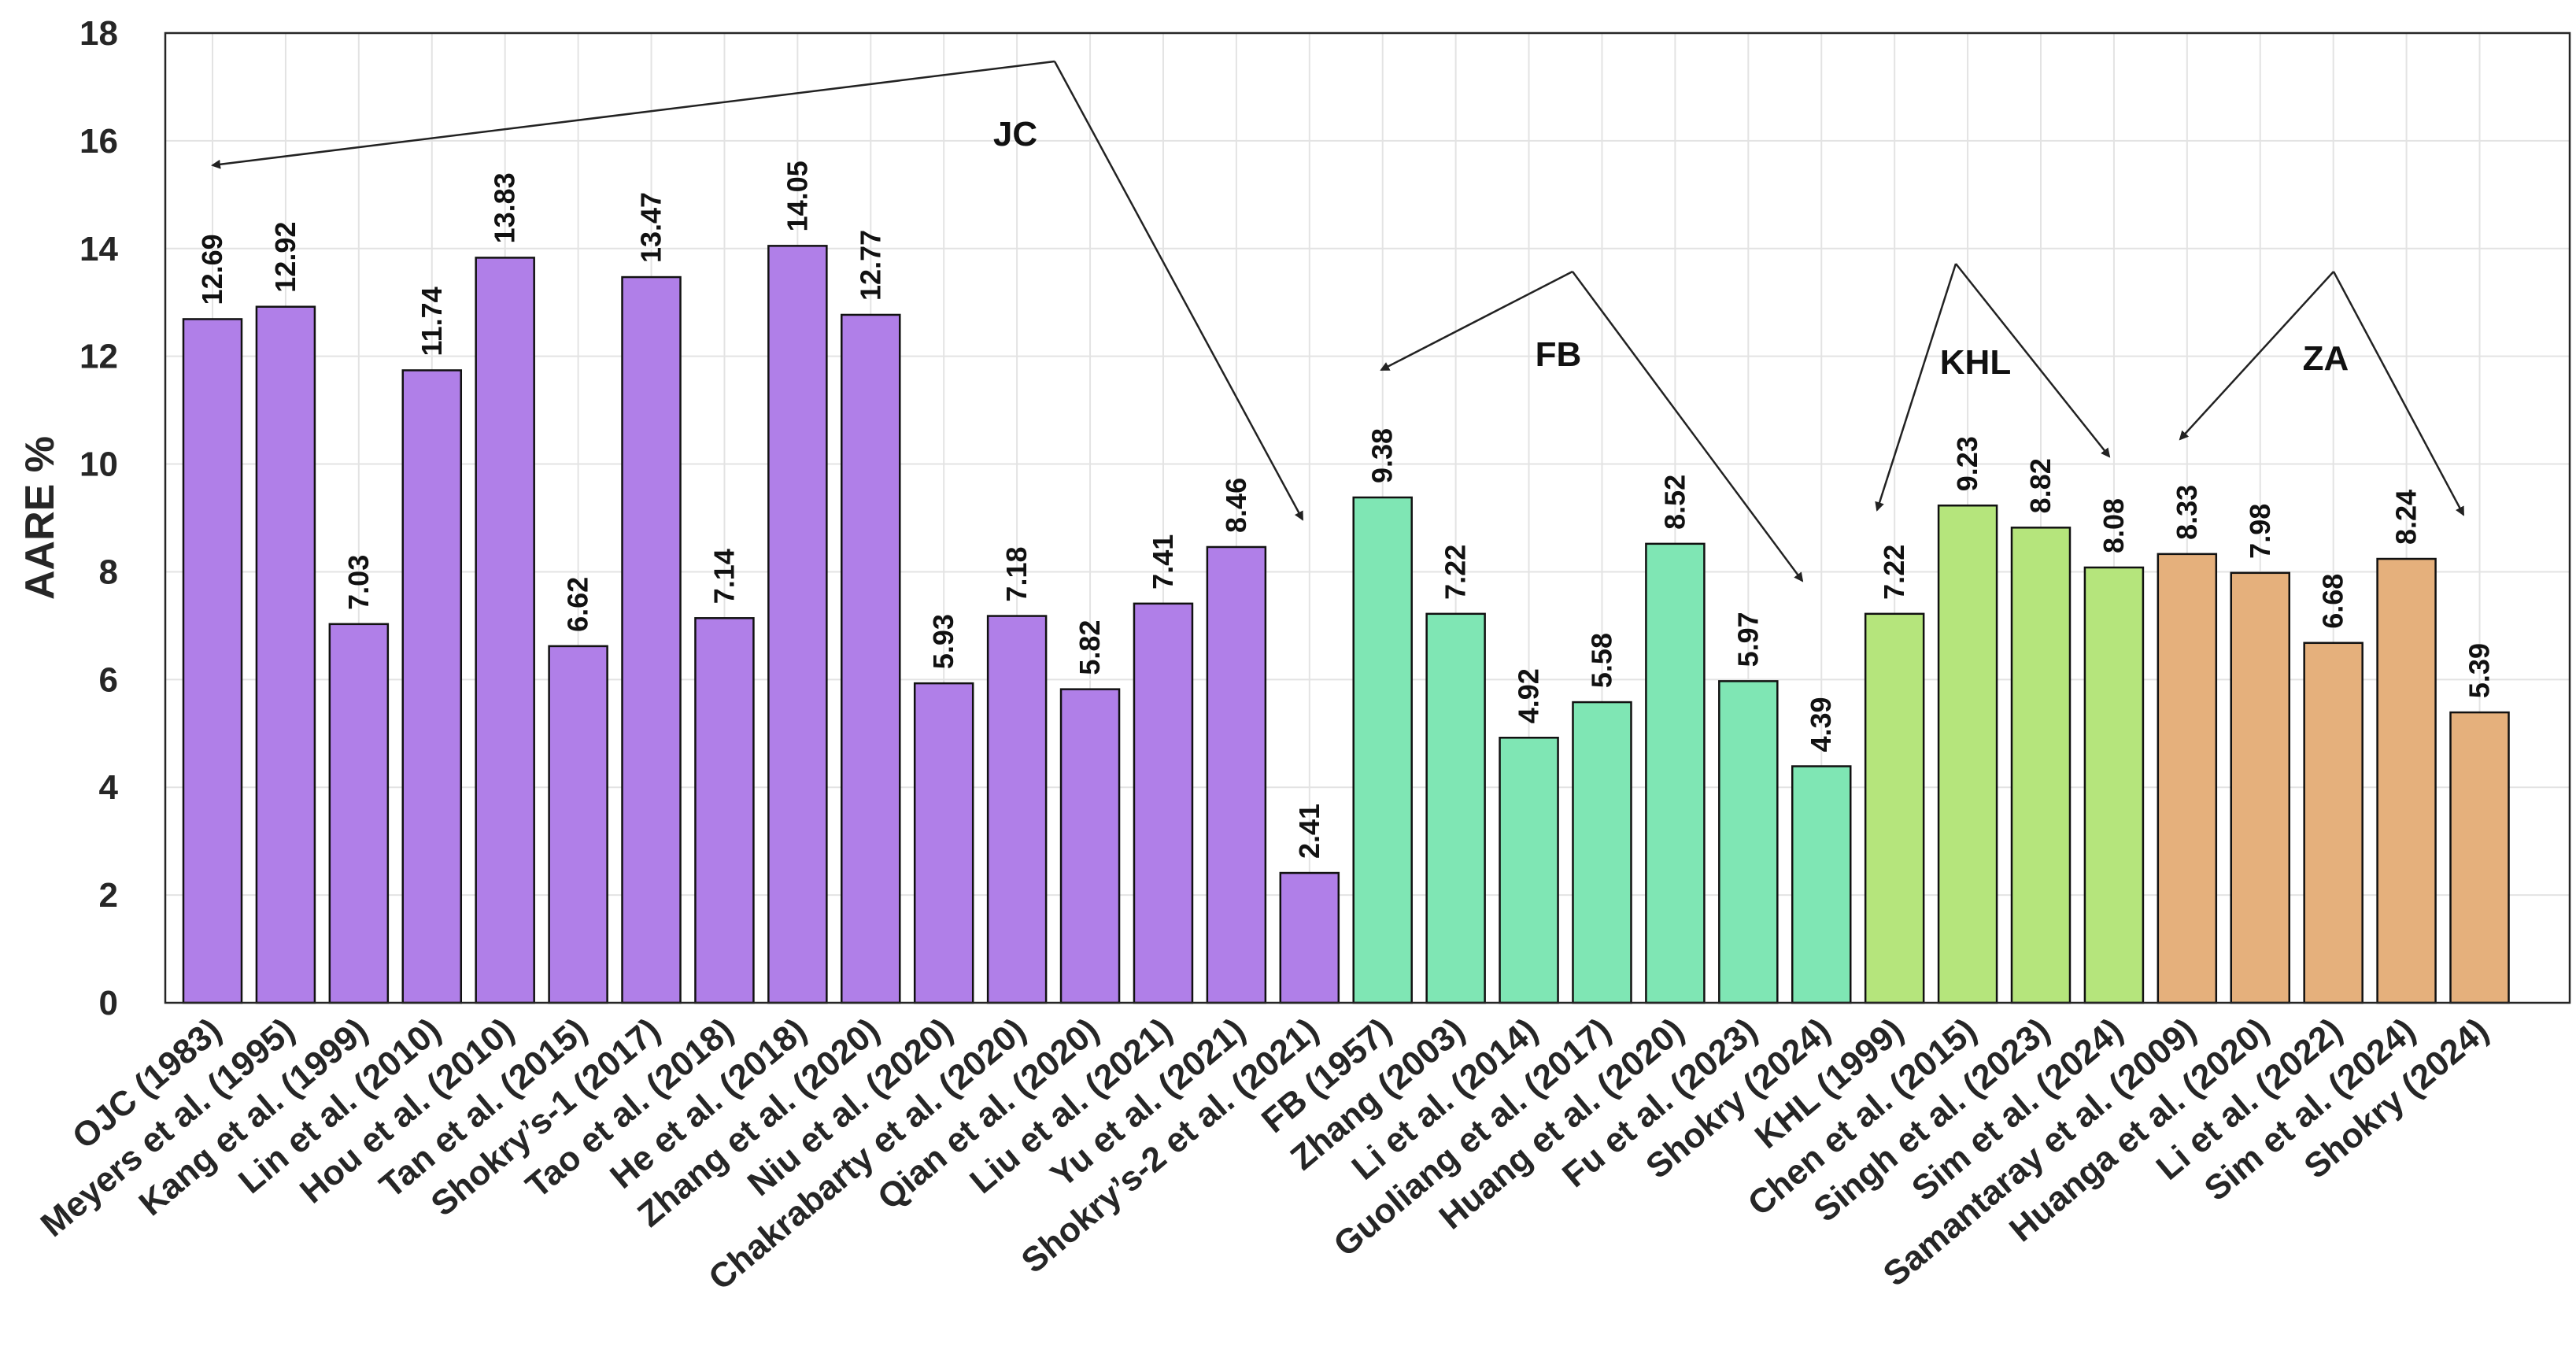  Describe the element at coordinates (108, 895) in the screenshot. I see `y-tick-label: 2` at that location.